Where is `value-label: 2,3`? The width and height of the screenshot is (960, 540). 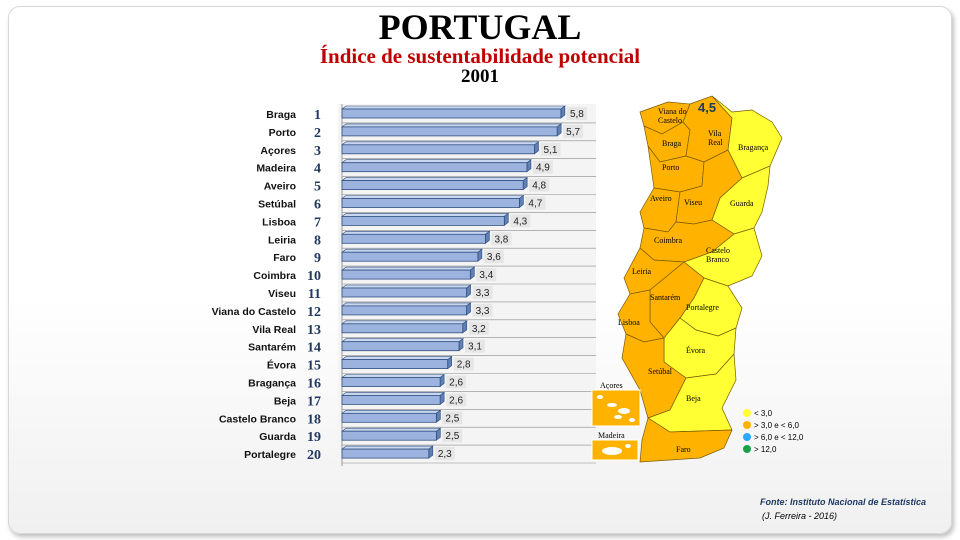
value-label: 2,3 is located at coordinates (445, 454).